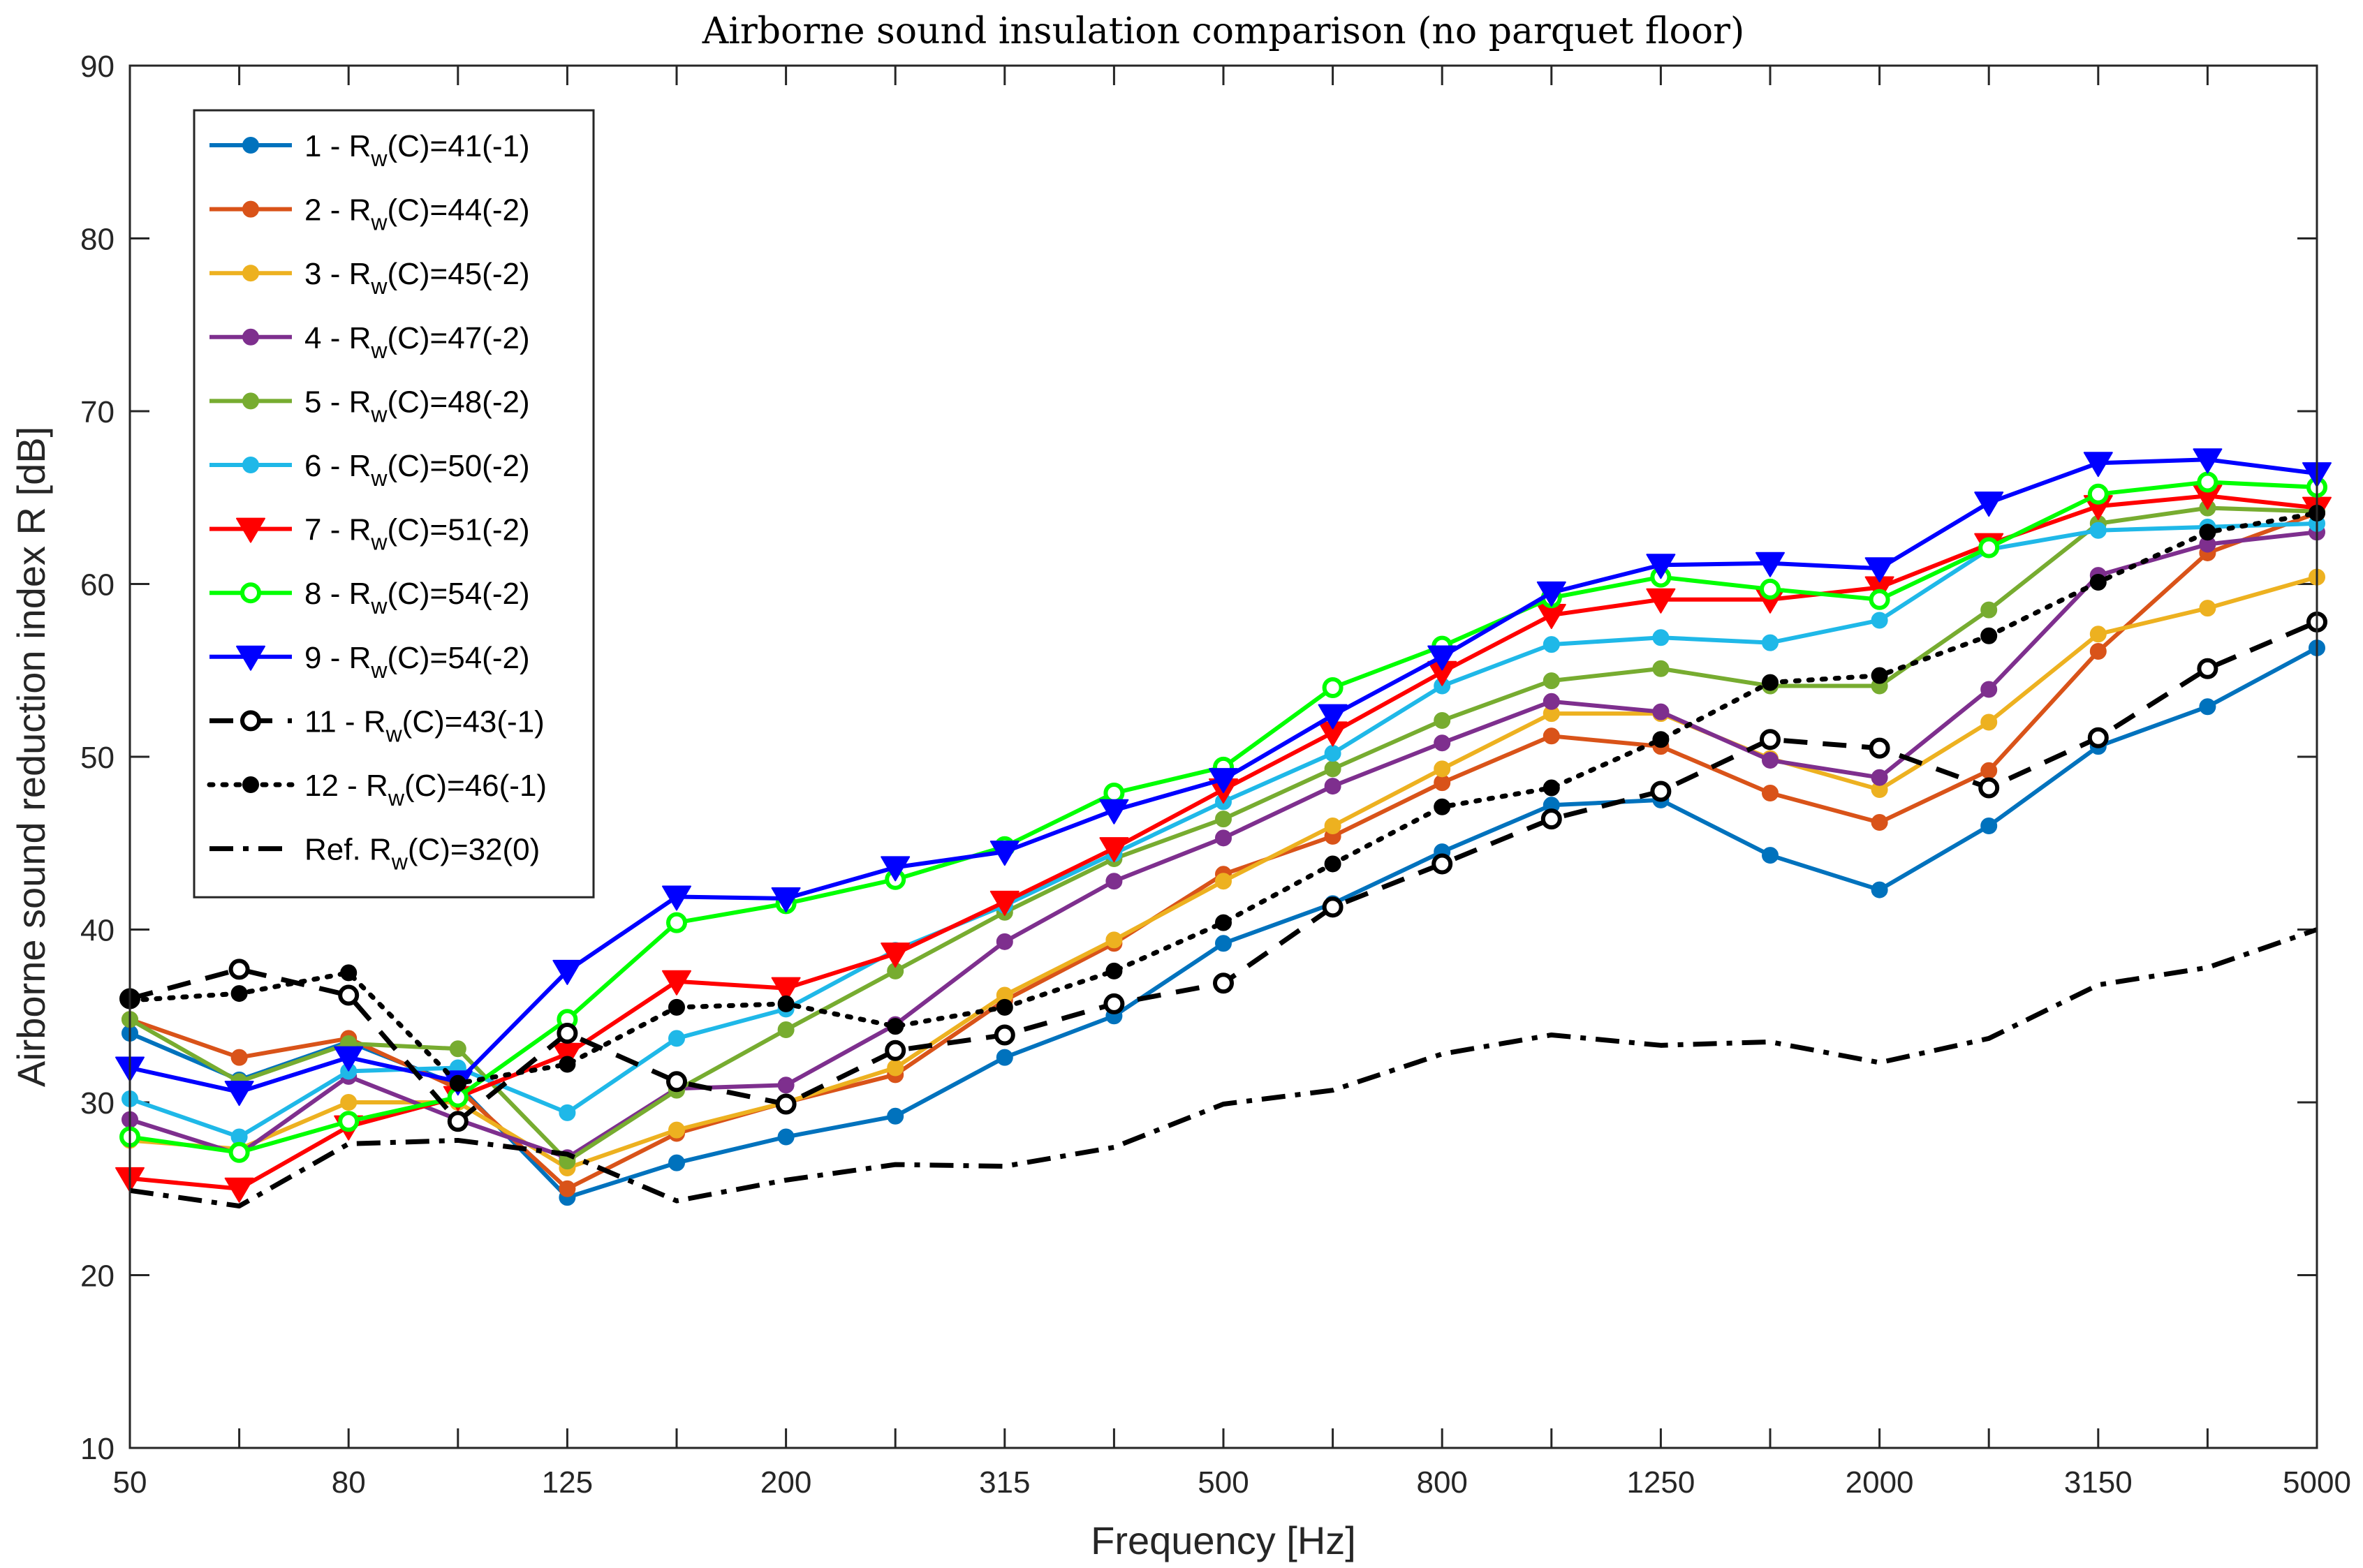 This screenshot has width=2363, height=1568. Describe the element at coordinates (2098, 1483) in the screenshot. I see `x-tick-label: 3150` at that location.